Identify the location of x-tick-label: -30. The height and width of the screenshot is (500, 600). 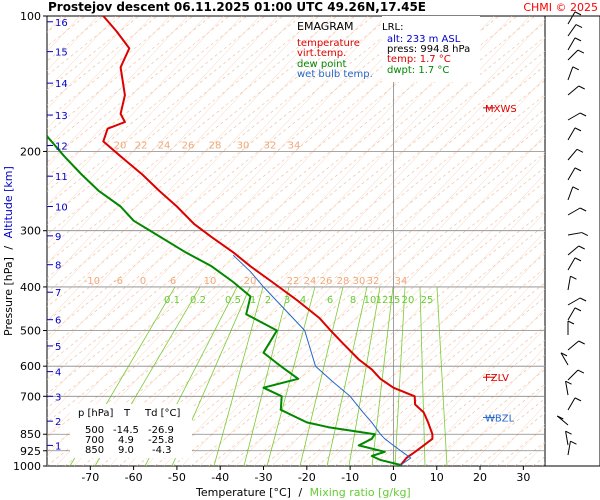
(264, 477).